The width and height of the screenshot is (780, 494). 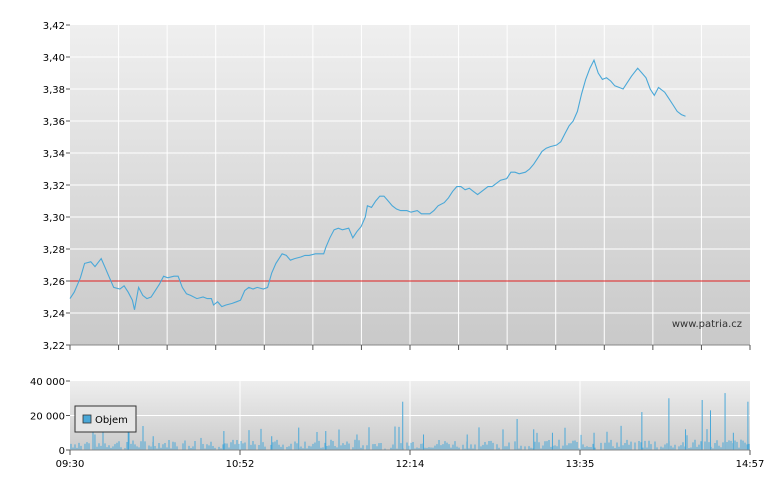 What do you see at coordinates (54, 314) in the screenshot?
I see `price-y-tick-label: 3,24` at bounding box center [54, 314].